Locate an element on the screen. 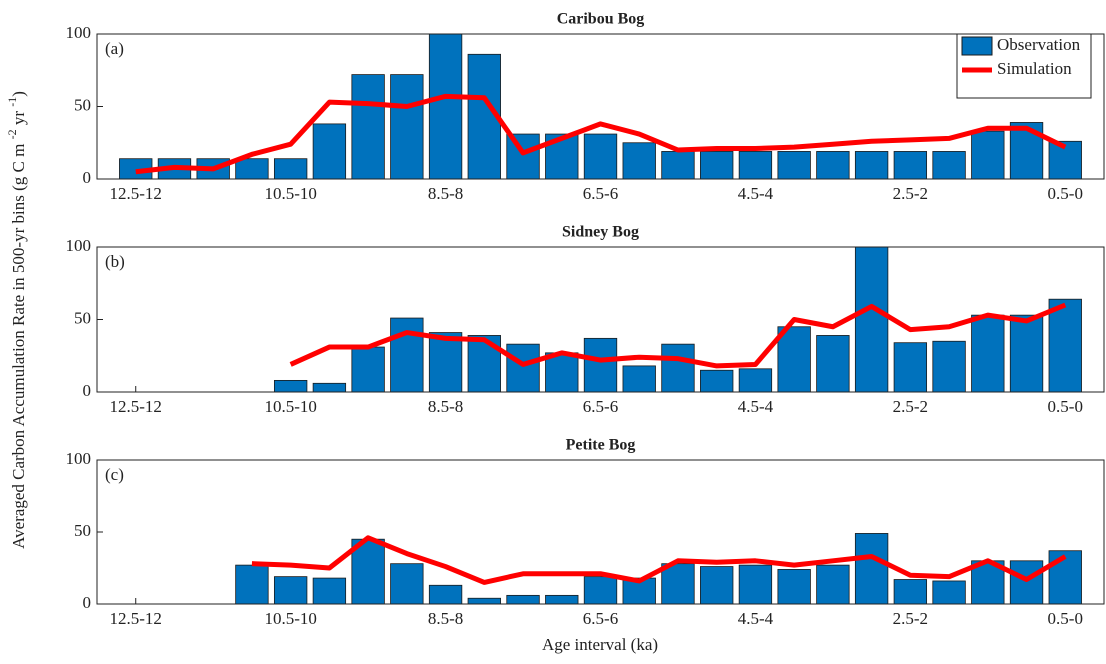 The height and width of the screenshot is (664, 1106). legend-swatch is located at coordinates (977, 46).